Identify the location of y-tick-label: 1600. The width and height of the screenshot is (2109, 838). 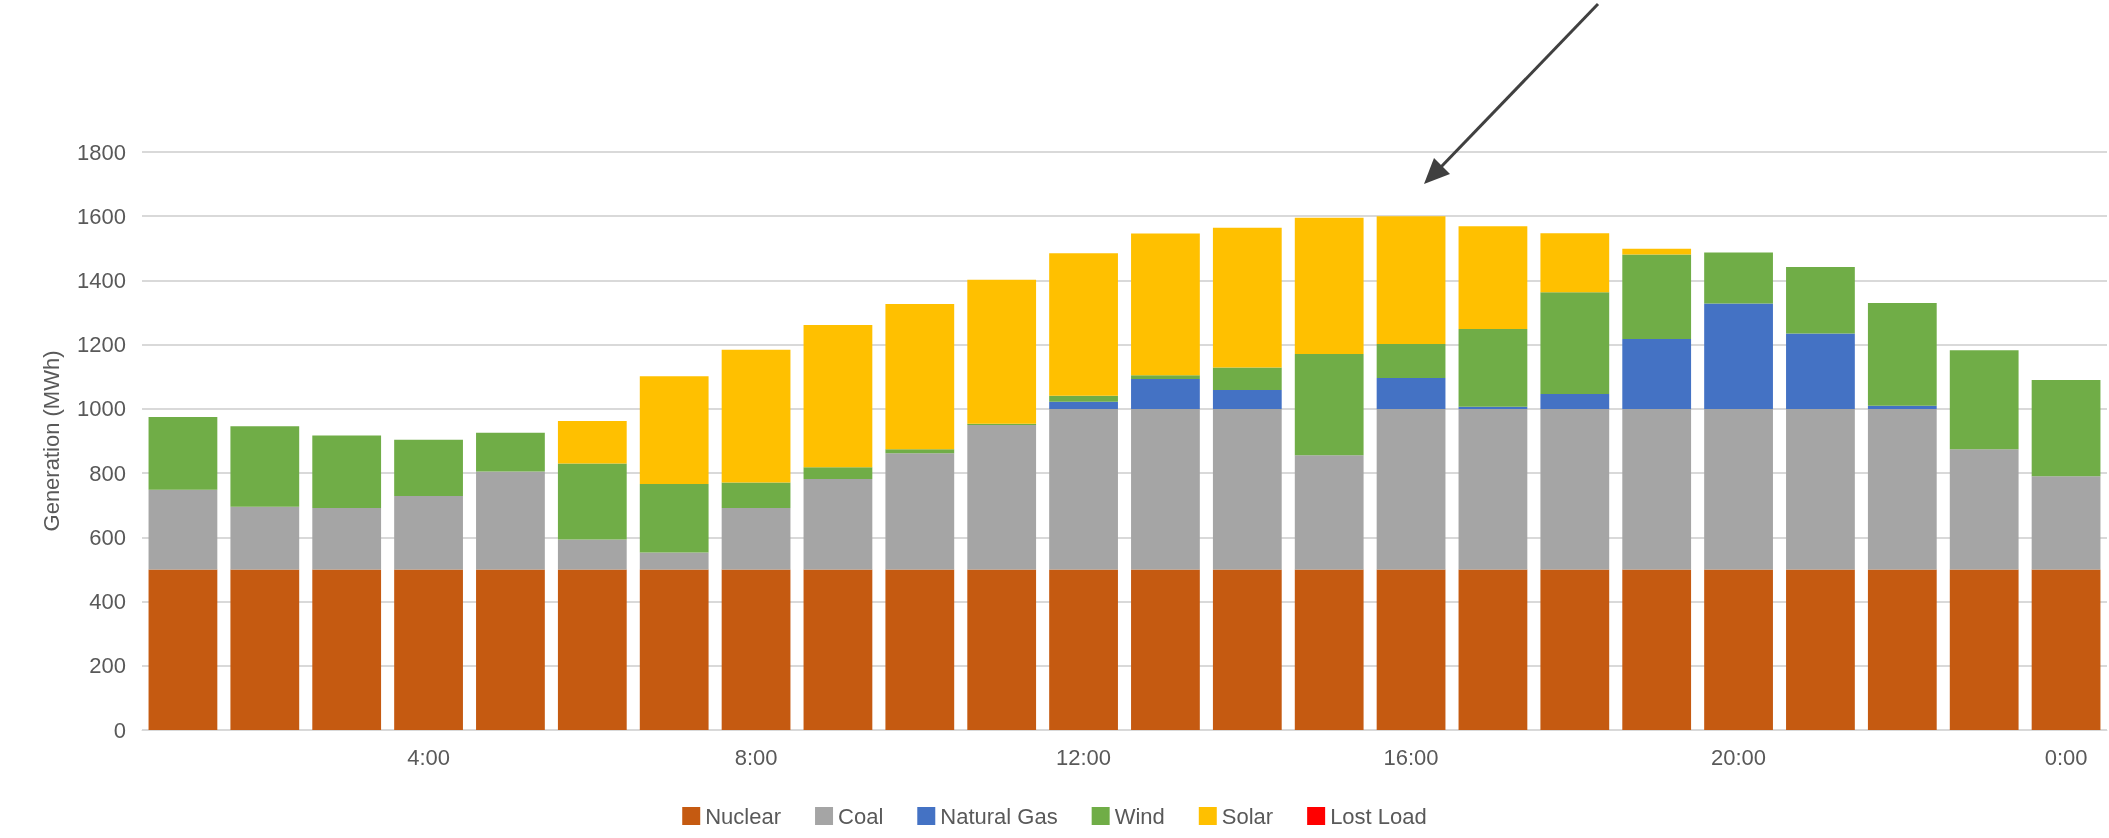
(101, 216).